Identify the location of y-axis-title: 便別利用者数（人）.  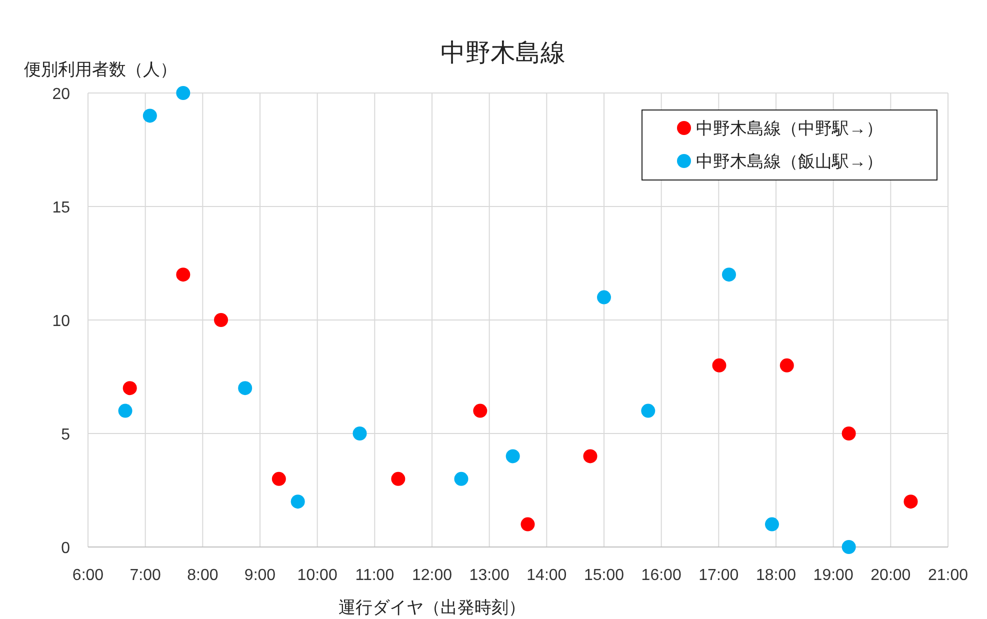
(100, 69).